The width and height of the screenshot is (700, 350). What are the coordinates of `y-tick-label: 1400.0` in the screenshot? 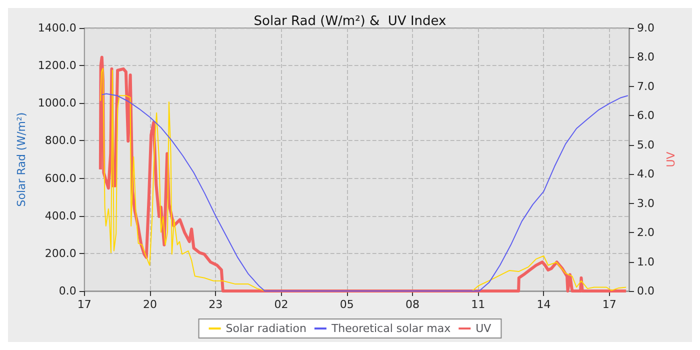 It's located at (57, 28).